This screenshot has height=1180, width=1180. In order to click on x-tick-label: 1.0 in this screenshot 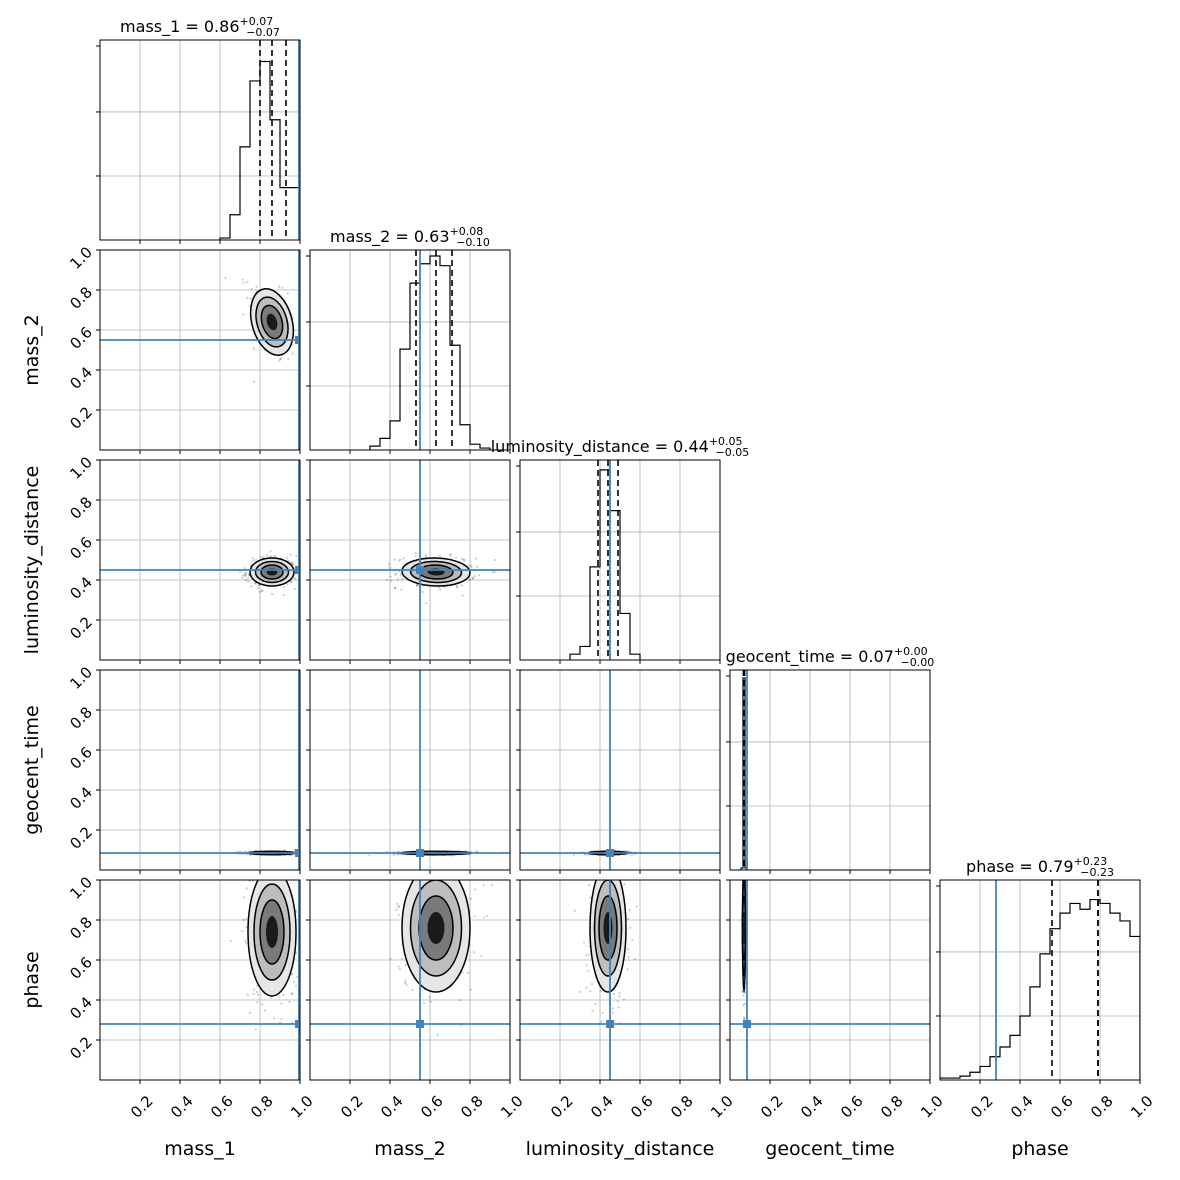, I will do `click(1142, 1107)`.